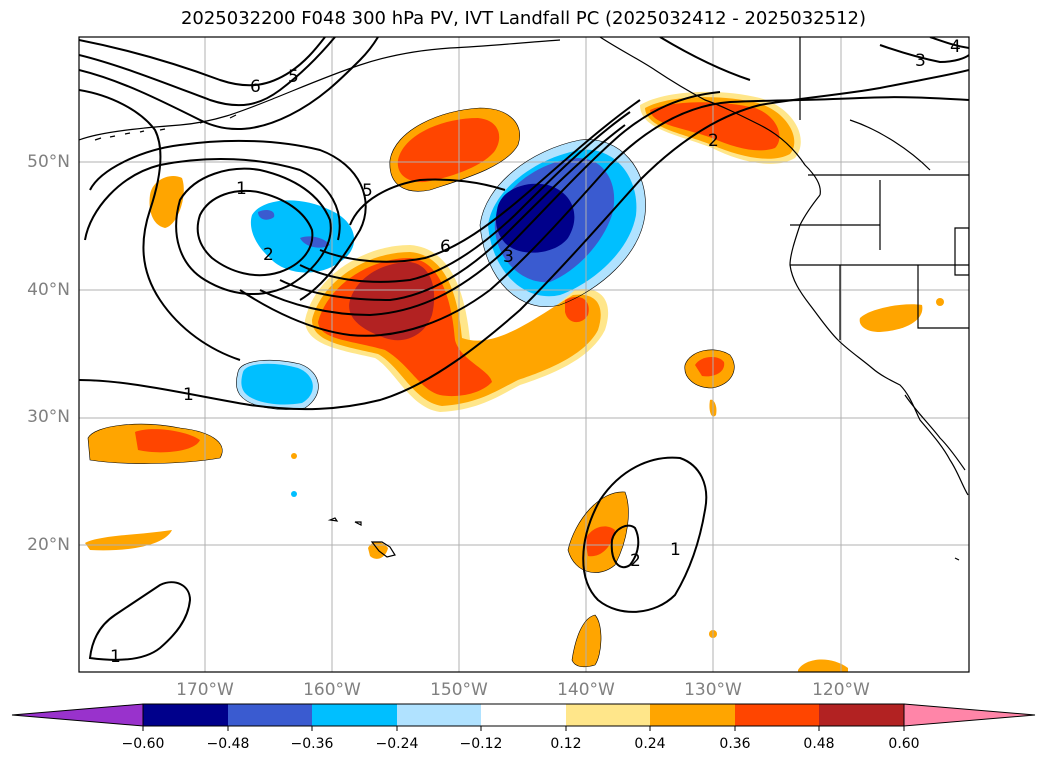 This screenshot has width=1047, height=765. I want to click on contour-1-northwest-ring, so click(160, 225).